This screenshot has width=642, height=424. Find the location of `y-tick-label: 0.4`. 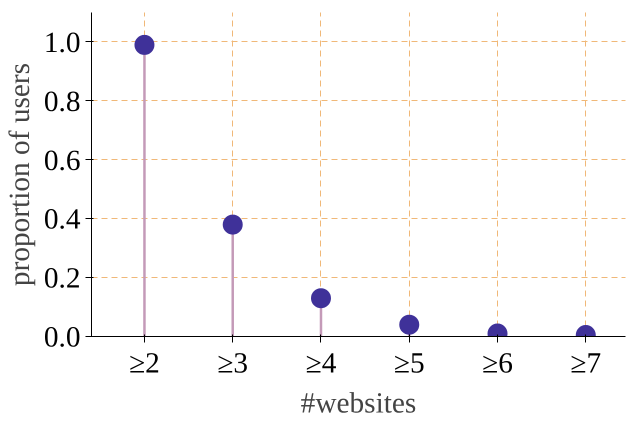

y-tick-label: 0.4 is located at coordinates (62, 220).